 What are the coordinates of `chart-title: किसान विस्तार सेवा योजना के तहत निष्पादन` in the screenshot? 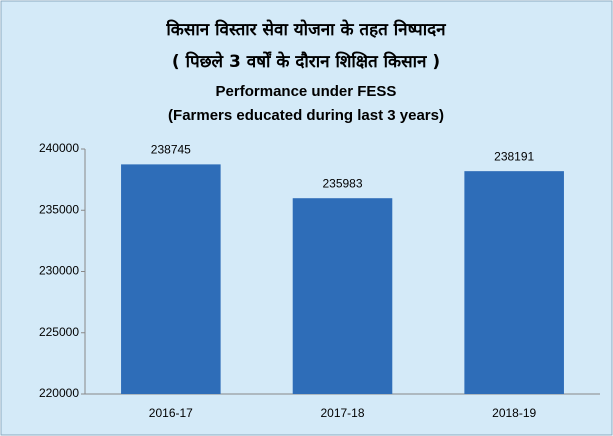 It's located at (305, 29).